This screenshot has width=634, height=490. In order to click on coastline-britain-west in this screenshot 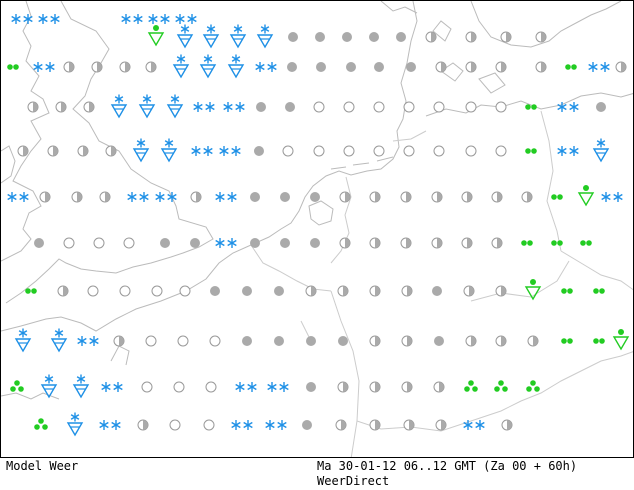, I will do `click(25, 131)`.